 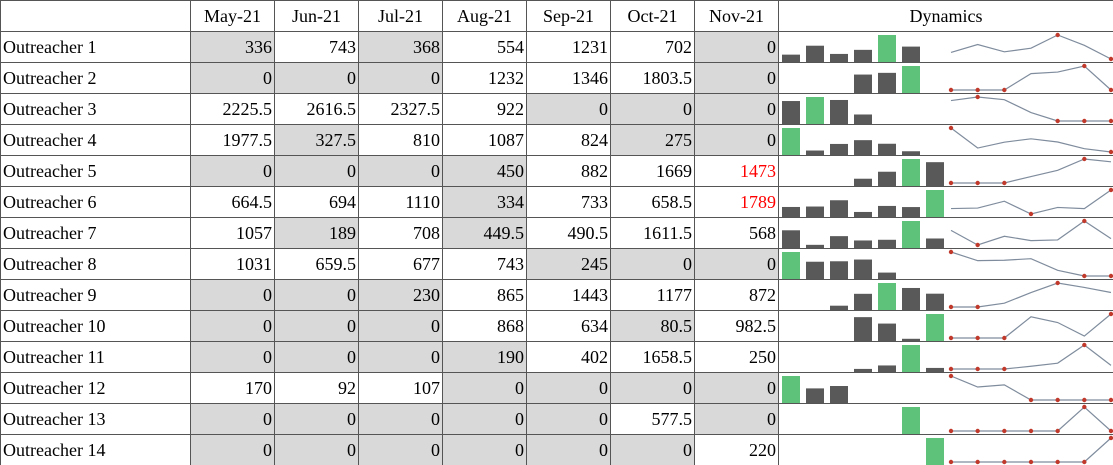 What do you see at coordinates (736, 16) in the screenshot?
I see `column-header: Nov-21` at bounding box center [736, 16].